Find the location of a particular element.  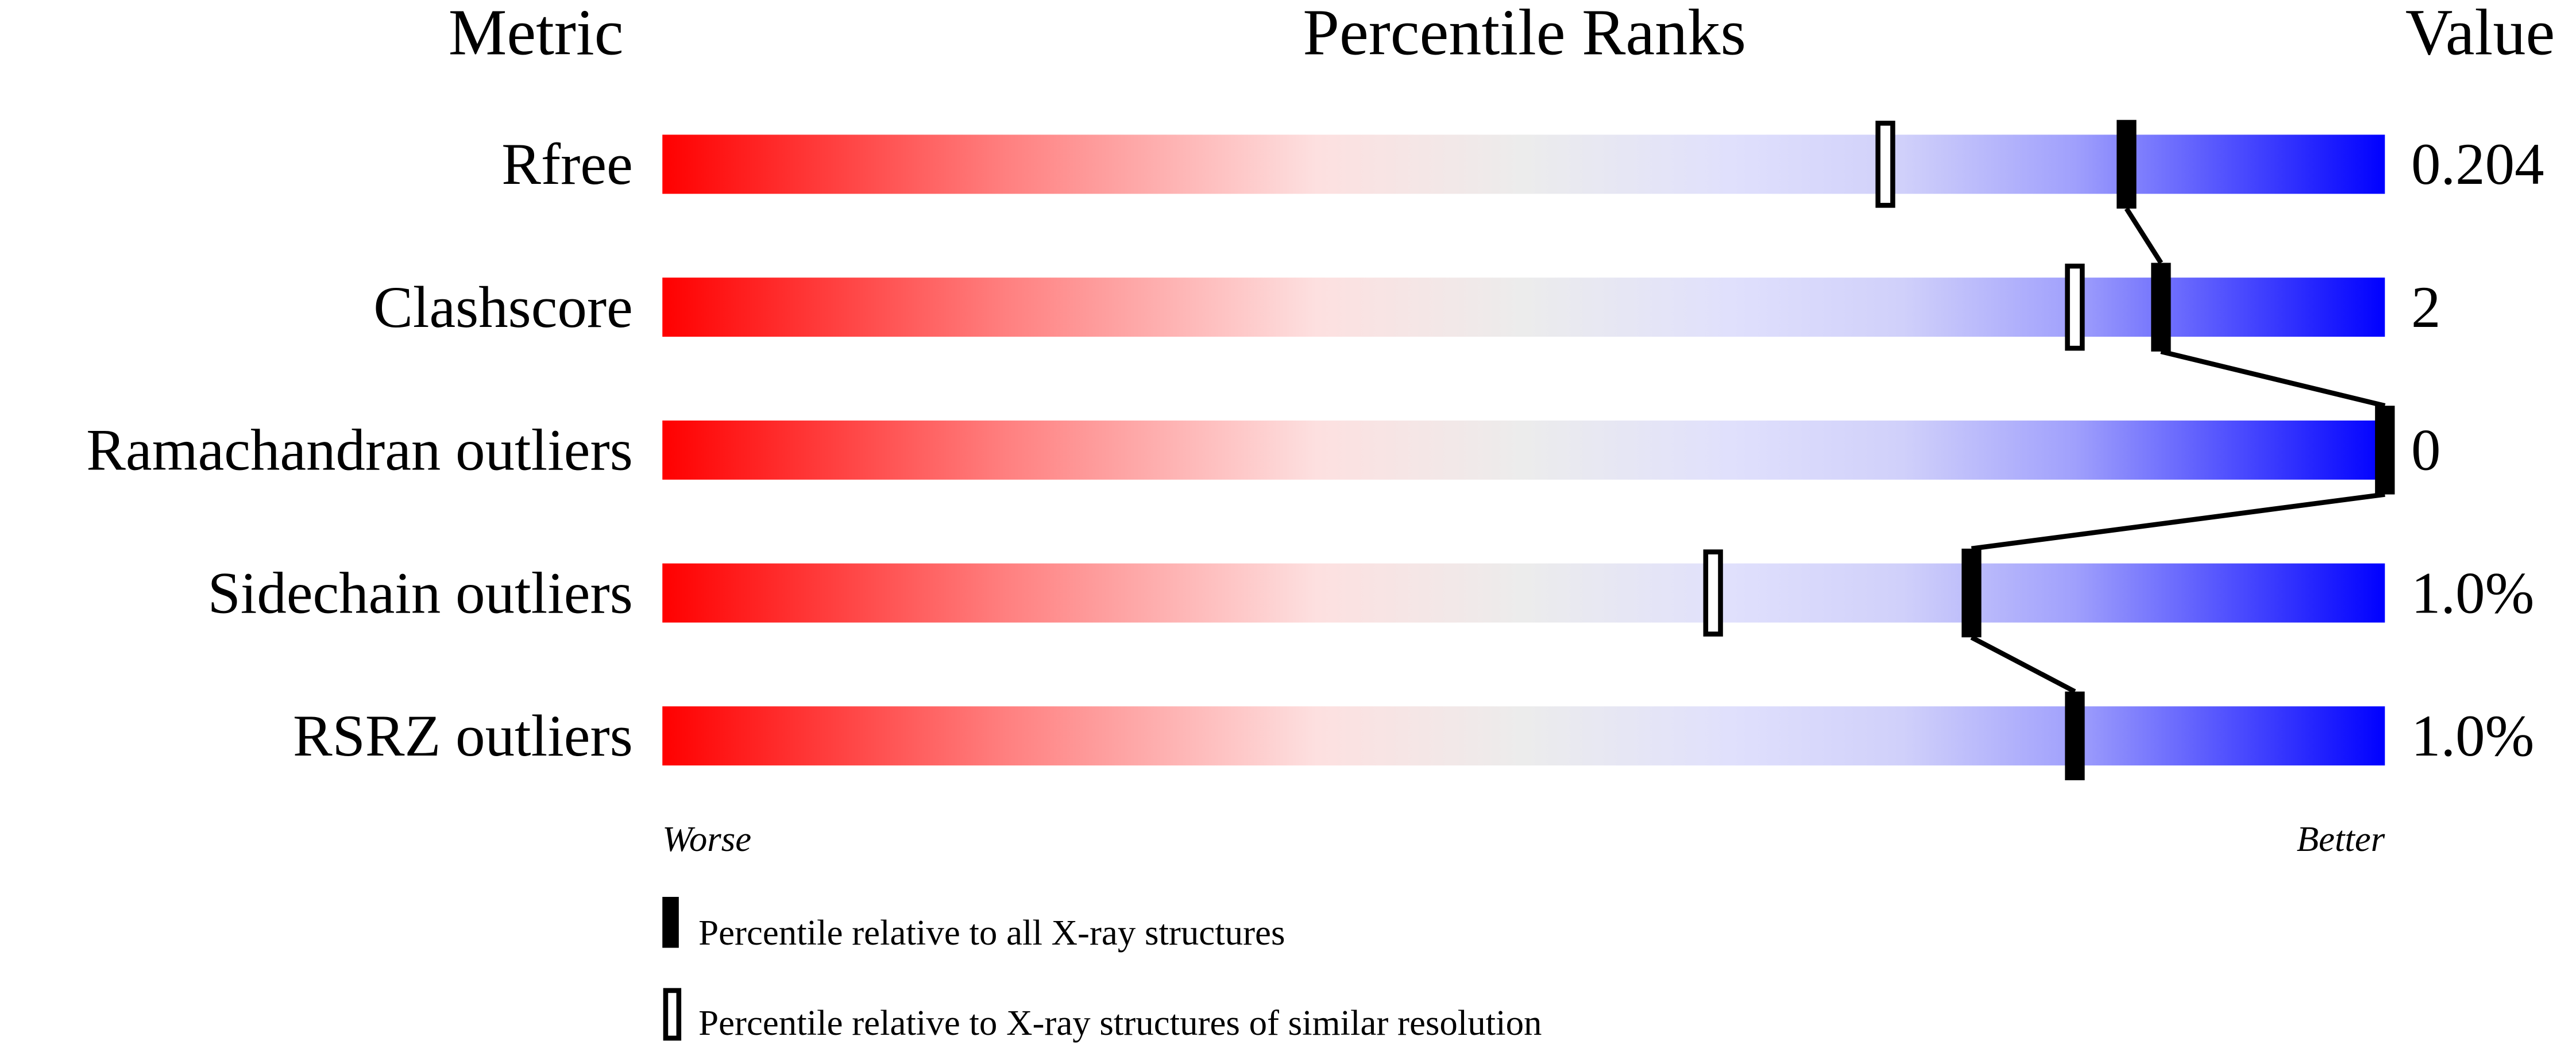

legend-open-marker is located at coordinates (672, 1014).